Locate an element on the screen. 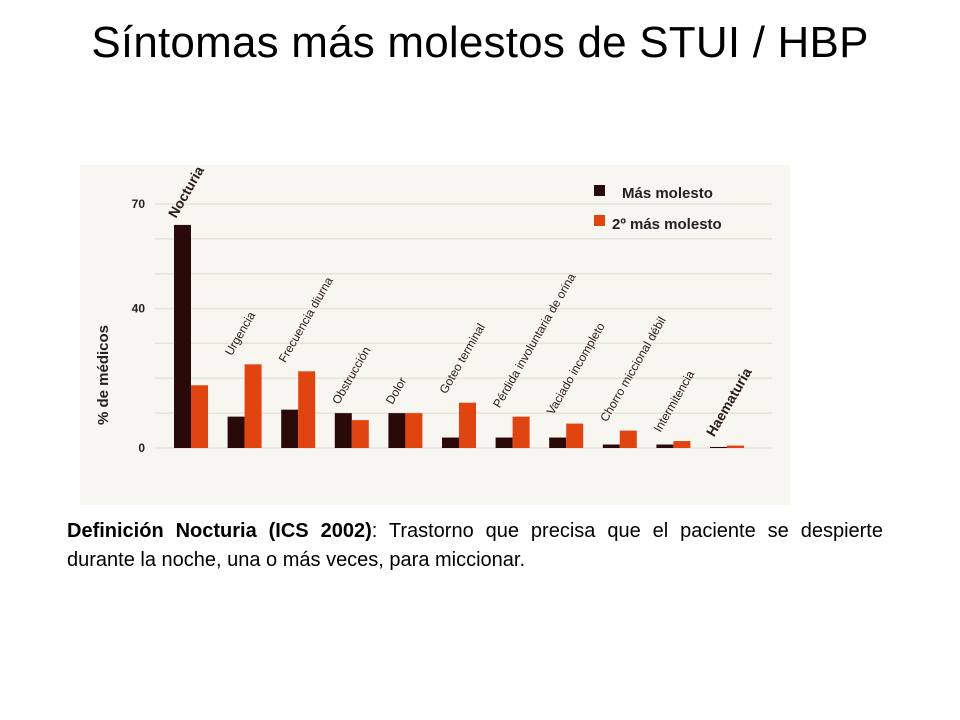  slide-title: Síntomas más molestos de STUI / HBP is located at coordinates (480, 42).